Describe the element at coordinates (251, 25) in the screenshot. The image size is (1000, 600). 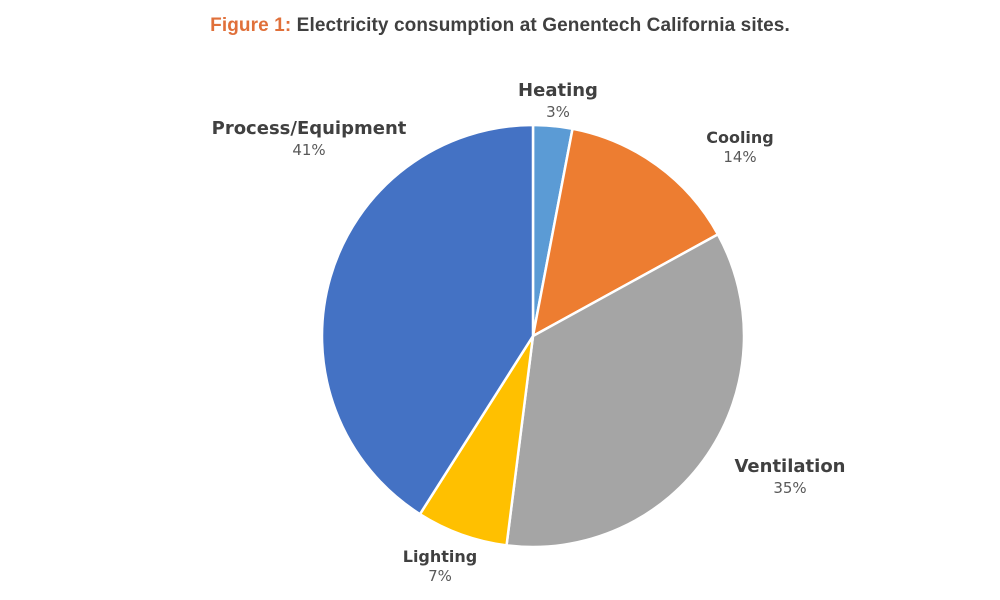
I see `figure-title-prefix: Figure 1:` at that location.